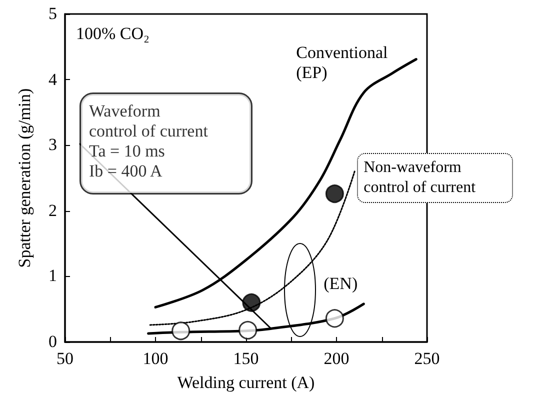  What do you see at coordinates (427, 358) in the screenshot?
I see `x-tick-label: 250` at bounding box center [427, 358].